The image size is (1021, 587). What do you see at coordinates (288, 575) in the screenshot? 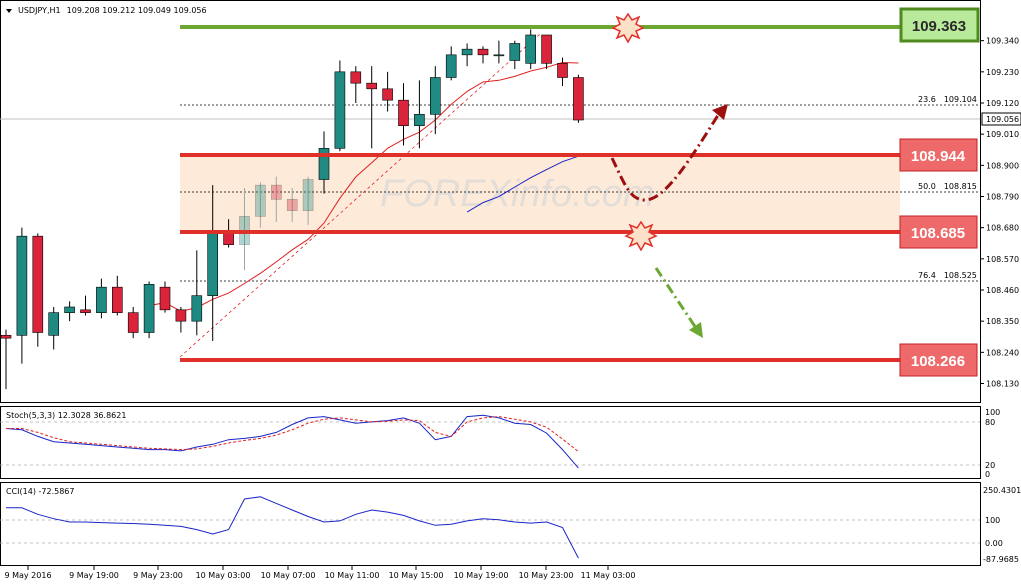
I see `x-tick-label: 10 May 07:00` at bounding box center [288, 575].